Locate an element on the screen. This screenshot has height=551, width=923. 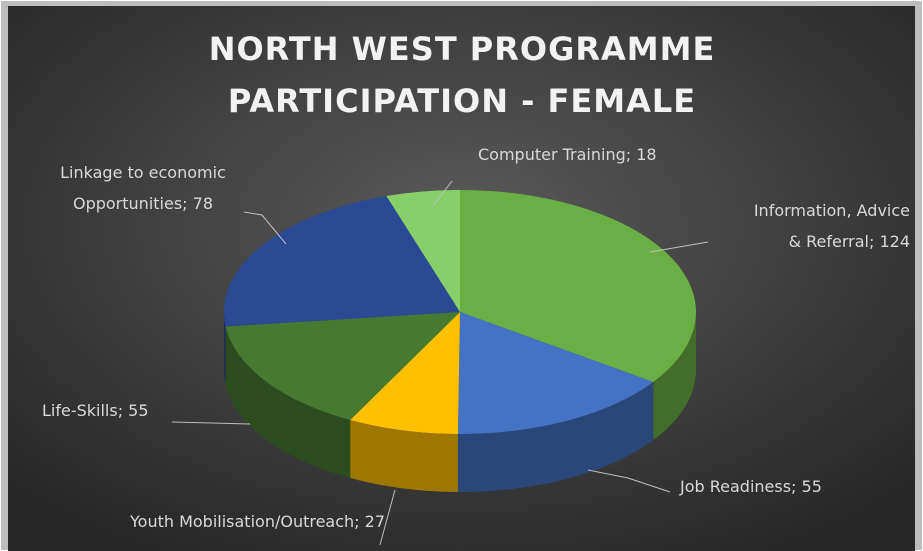
data-label: Life-Skills; 55 is located at coordinates (95, 410).